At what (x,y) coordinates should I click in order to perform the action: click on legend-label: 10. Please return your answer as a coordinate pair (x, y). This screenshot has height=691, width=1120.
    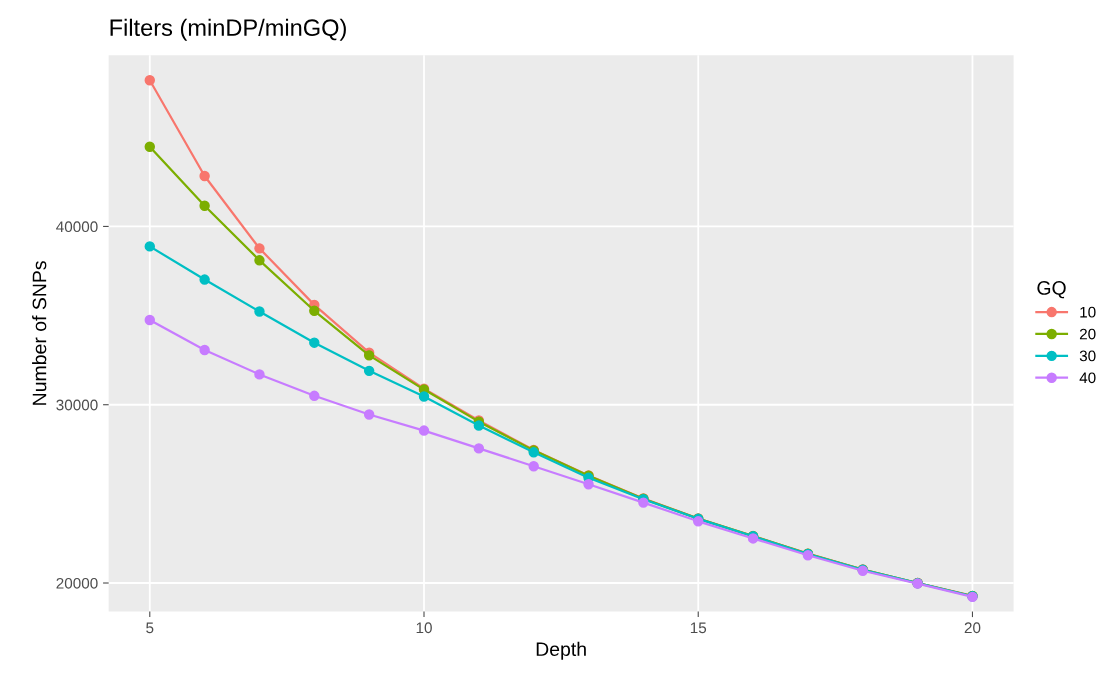
    Looking at the image, I should click on (1088, 312).